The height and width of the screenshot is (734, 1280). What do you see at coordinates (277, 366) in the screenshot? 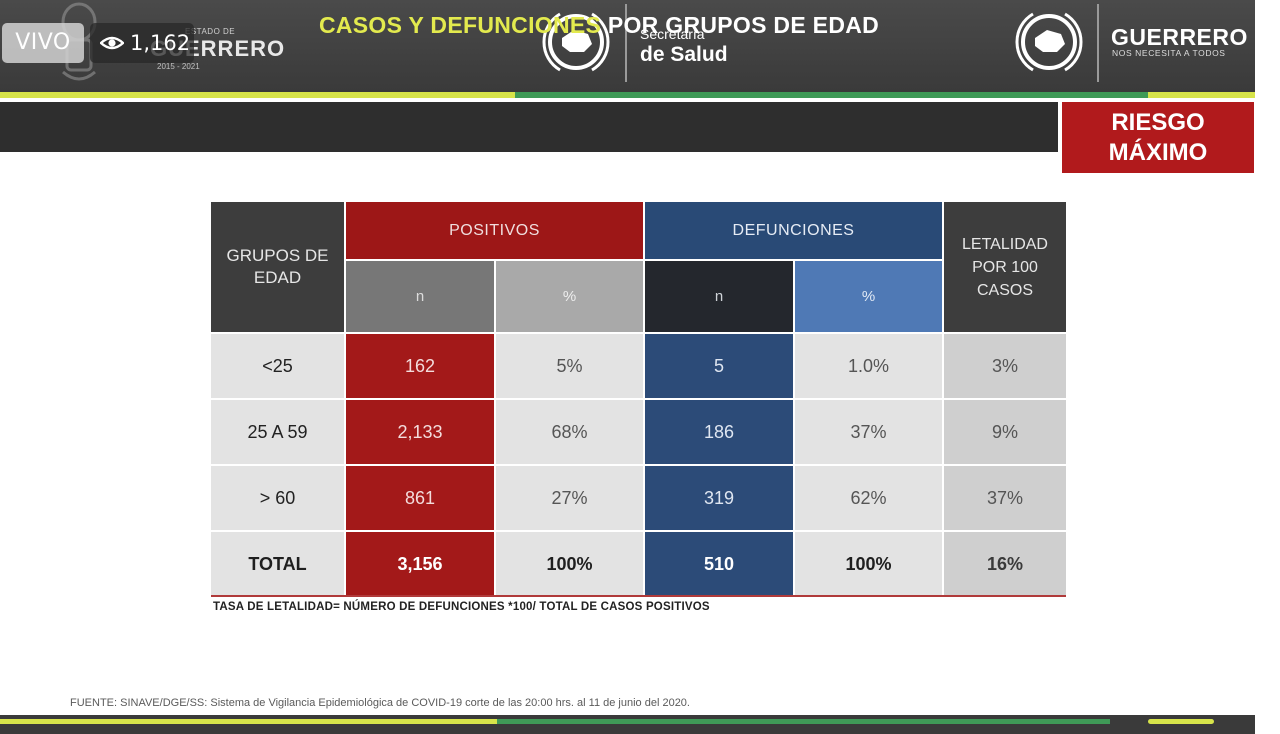
I see `cell-group: <25` at bounding box center [277, 366].